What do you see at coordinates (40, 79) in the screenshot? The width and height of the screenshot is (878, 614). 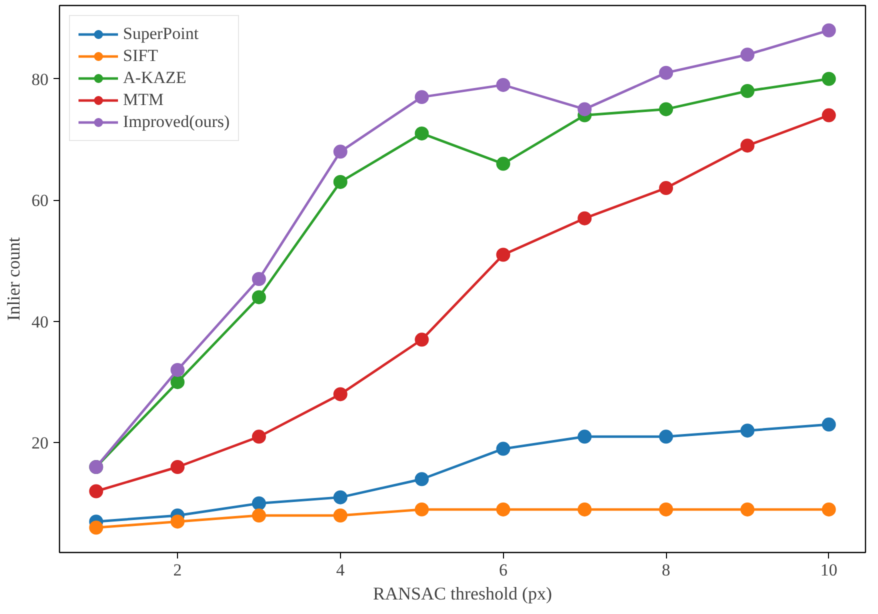 I see `y-tick-label: 80` at bounding box center [40, 79].